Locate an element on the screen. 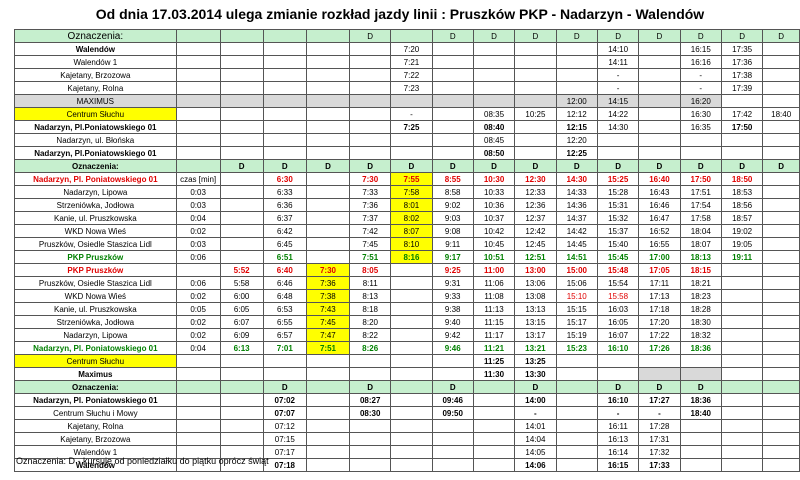 Image resolution: width=800 pixels, height=480 pixels. table-row: Kajetany, Brzozowa 07:15 14:04 16:13 17:31 is located at coordinates (407, 439).